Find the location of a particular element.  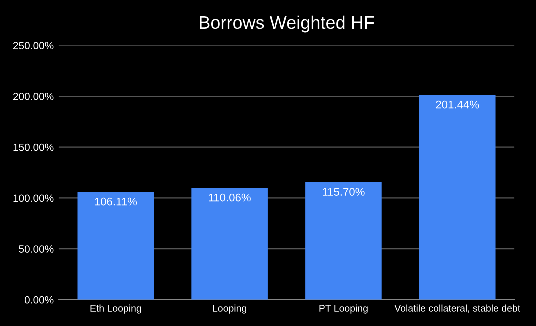

x-tick-label: PT Looping is located at coordinates (344, 309).